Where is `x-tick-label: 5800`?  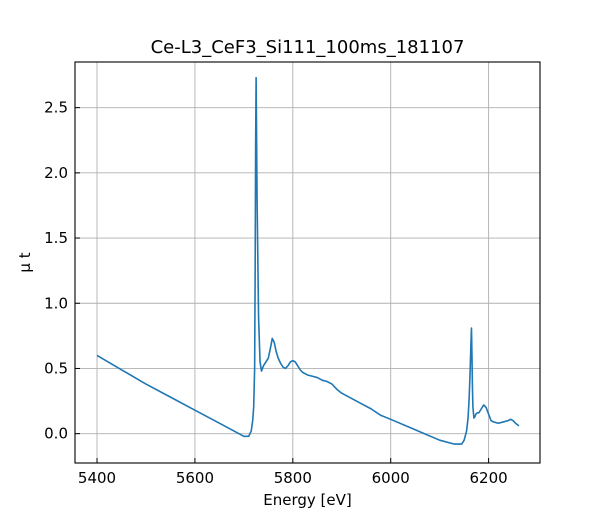 x-tick-label: 5800 is located at coordinates (293, 478).